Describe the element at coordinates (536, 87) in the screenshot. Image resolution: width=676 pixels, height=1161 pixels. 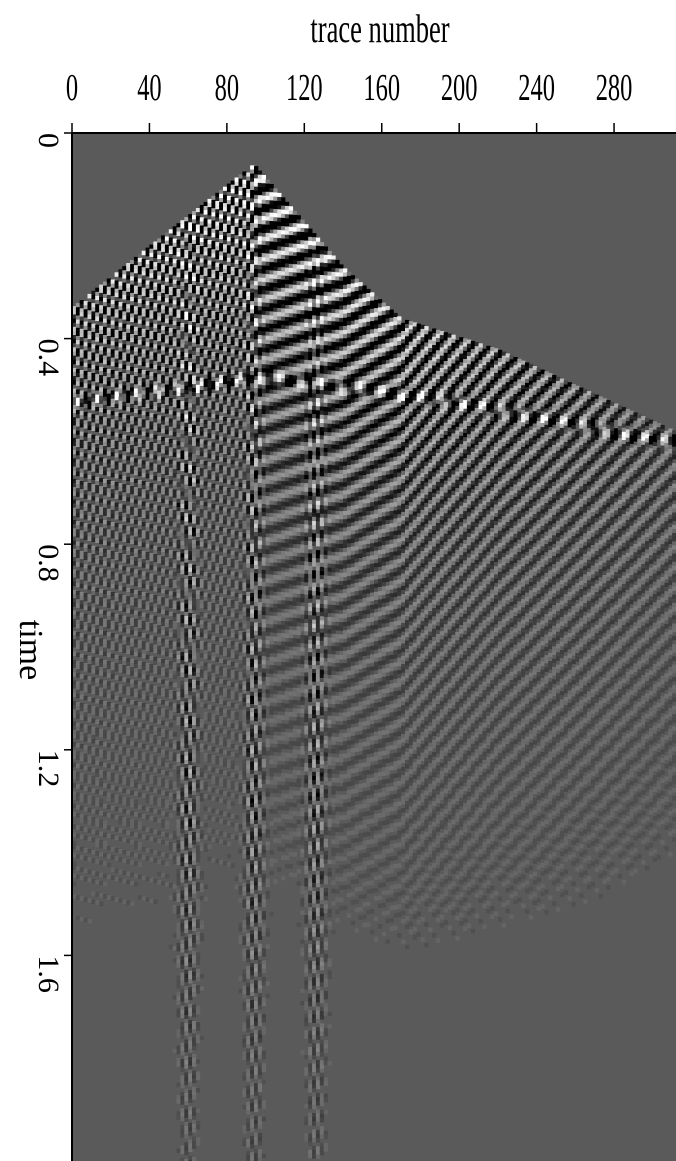
I see `x-tick-label: 240` at that location.